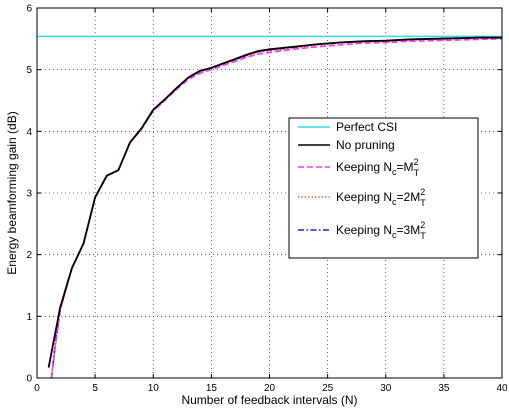 The image size is (509, 411). What do you see at coordinates (29, 379) in the screenshot?
I see `y-tick-label: 0` at bounding box center [29, 379].